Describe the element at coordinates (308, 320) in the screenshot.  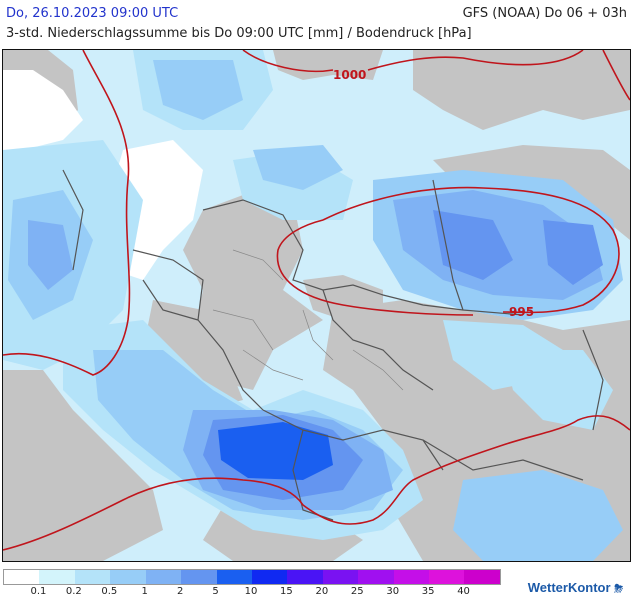
I see `regional-borders` at that location.